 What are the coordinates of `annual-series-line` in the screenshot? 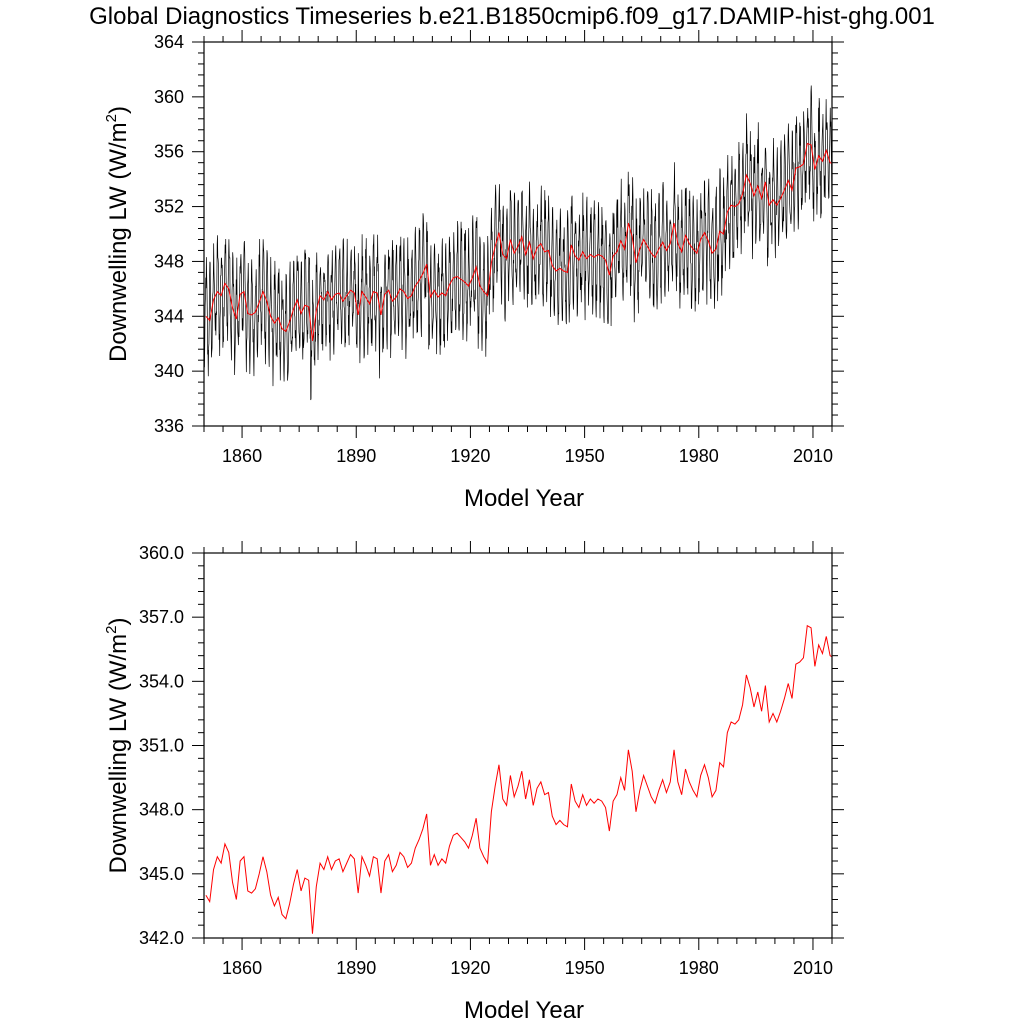 It's located at (518, 242).